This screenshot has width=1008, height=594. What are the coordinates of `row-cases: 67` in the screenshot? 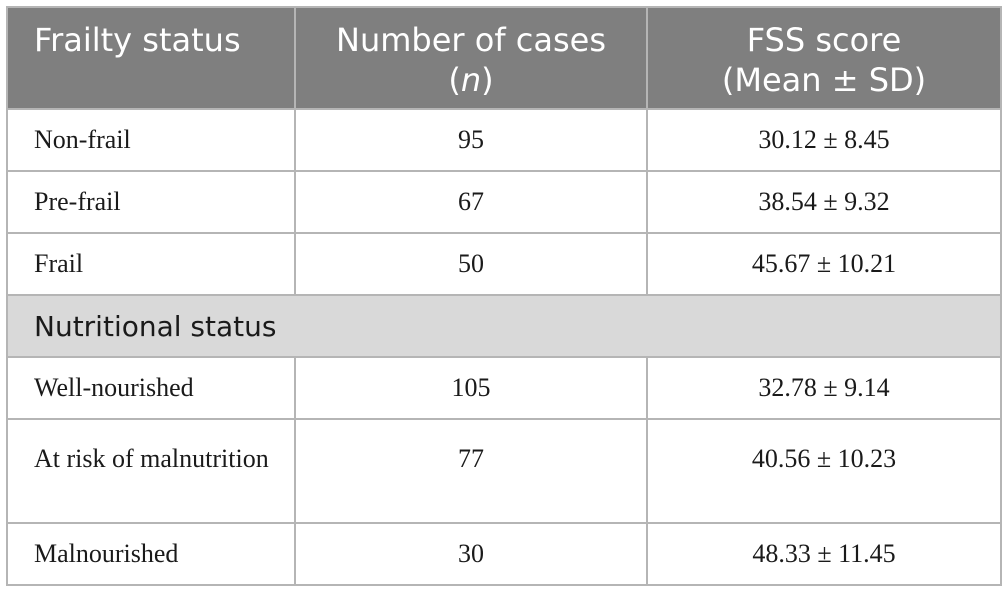 It's located at (471, 202).